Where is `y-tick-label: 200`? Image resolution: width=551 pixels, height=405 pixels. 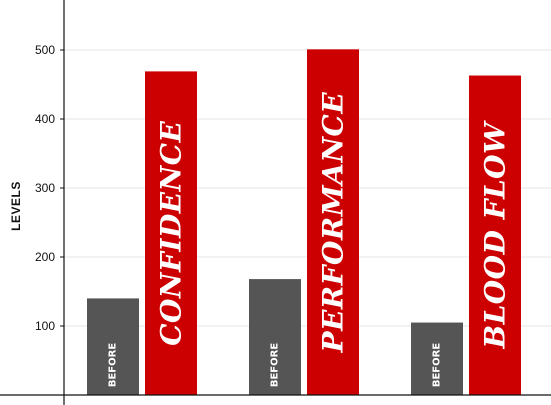
y-tick-label: 200 is located at coordinates (45, 257).